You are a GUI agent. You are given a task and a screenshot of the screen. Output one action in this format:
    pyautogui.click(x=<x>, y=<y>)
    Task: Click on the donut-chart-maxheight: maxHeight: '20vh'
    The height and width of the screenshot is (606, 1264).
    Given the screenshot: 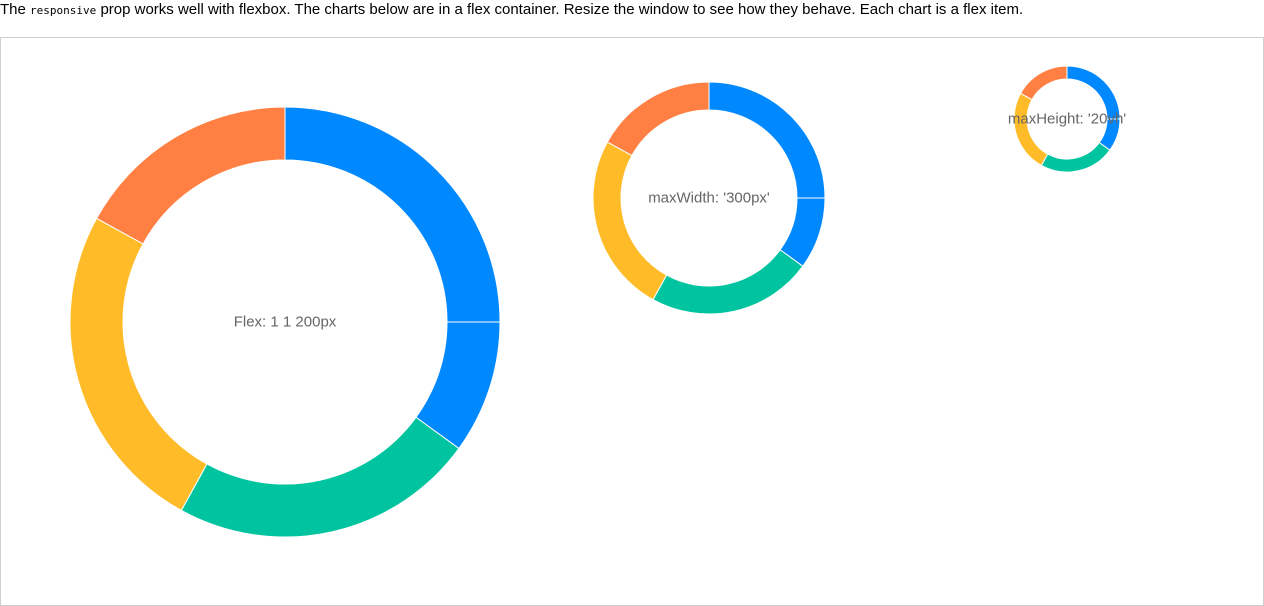 What is the action you would take?
    pyautogui.click(x=1067, y=119)
    